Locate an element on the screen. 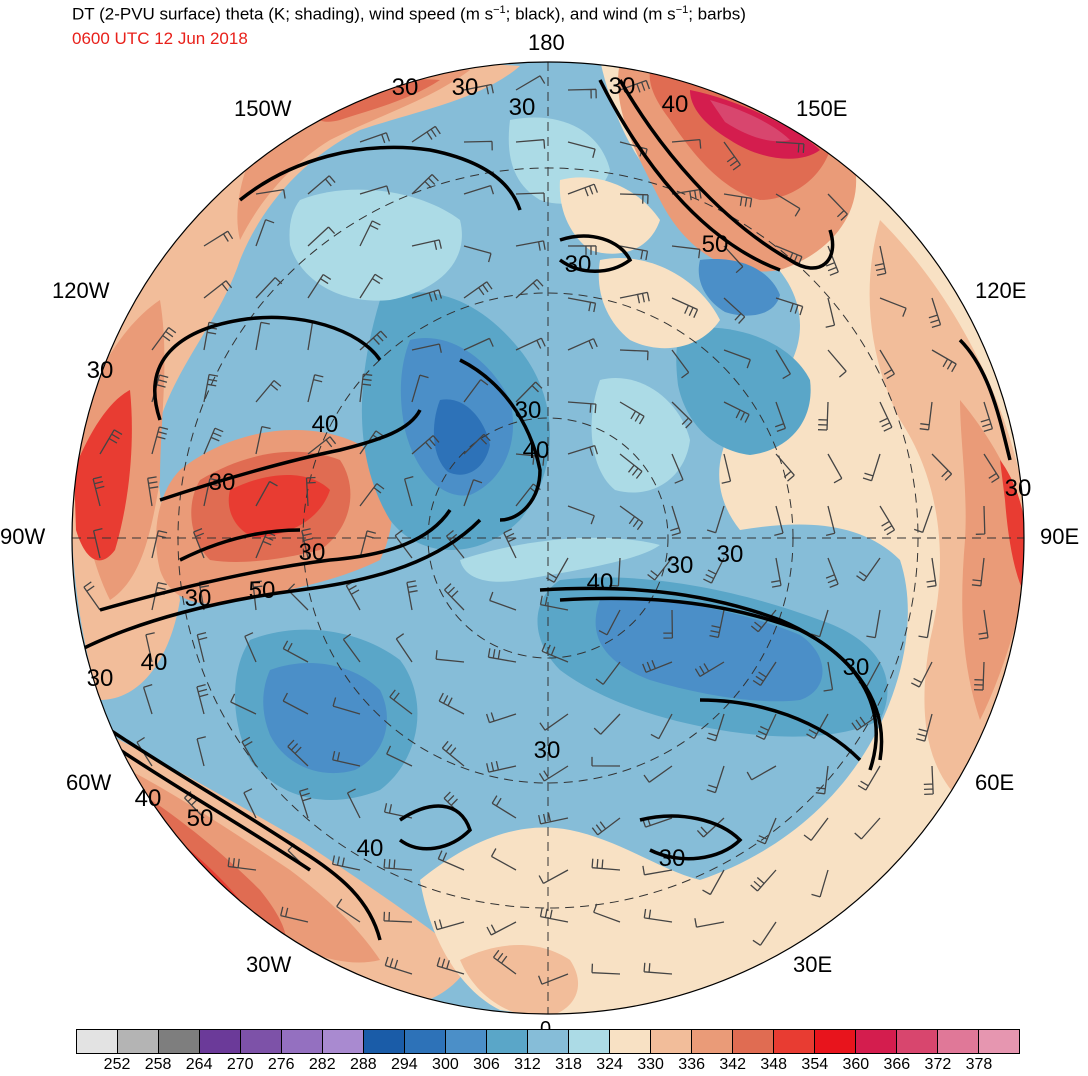  colorbar-tick-label: 312 is located at coordinates (527, 1064).